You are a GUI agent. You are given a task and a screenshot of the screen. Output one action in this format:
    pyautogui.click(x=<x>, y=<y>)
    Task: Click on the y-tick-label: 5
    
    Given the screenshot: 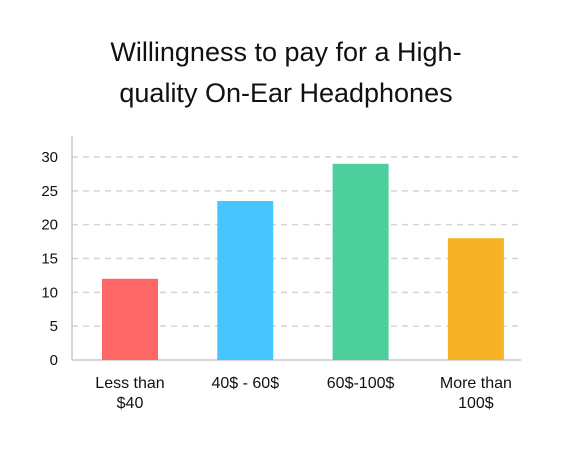 What is the action you would take?
    pyautogui.click(x=54, y=326)
    